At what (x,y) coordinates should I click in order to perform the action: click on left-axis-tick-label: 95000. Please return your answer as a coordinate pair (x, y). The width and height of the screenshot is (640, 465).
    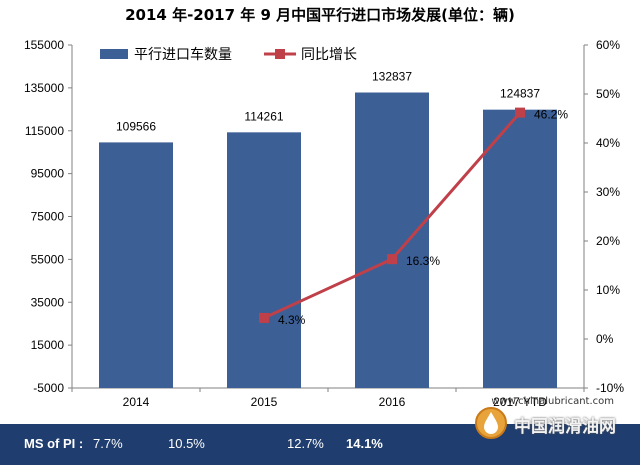
    Looking at the image, I should click on (48, 174).